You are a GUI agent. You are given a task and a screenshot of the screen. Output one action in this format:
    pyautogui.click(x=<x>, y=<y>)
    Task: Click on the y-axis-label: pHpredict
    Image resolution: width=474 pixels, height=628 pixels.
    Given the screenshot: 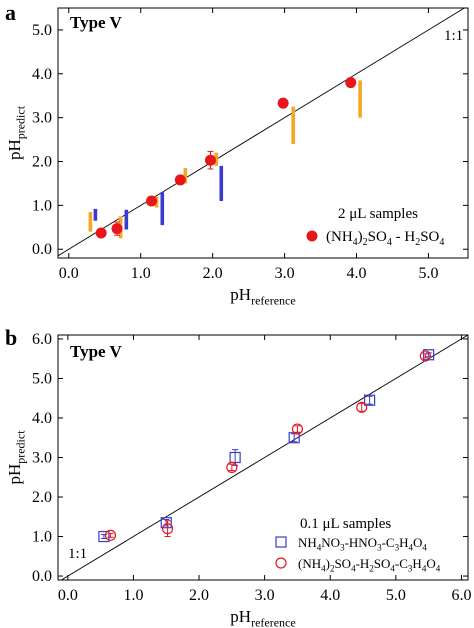 What is the action you would take?
    pyautogui.click(x=16, y=132)
    